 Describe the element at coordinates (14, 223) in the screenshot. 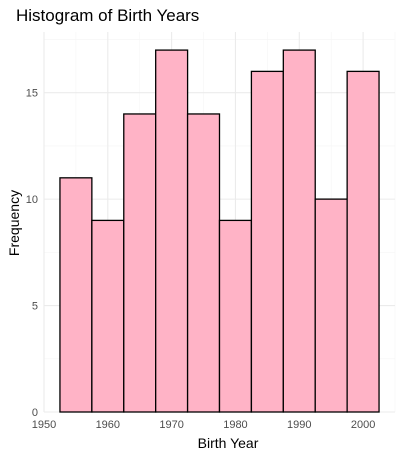

I see `y-axis-title: Frequency` at that location.